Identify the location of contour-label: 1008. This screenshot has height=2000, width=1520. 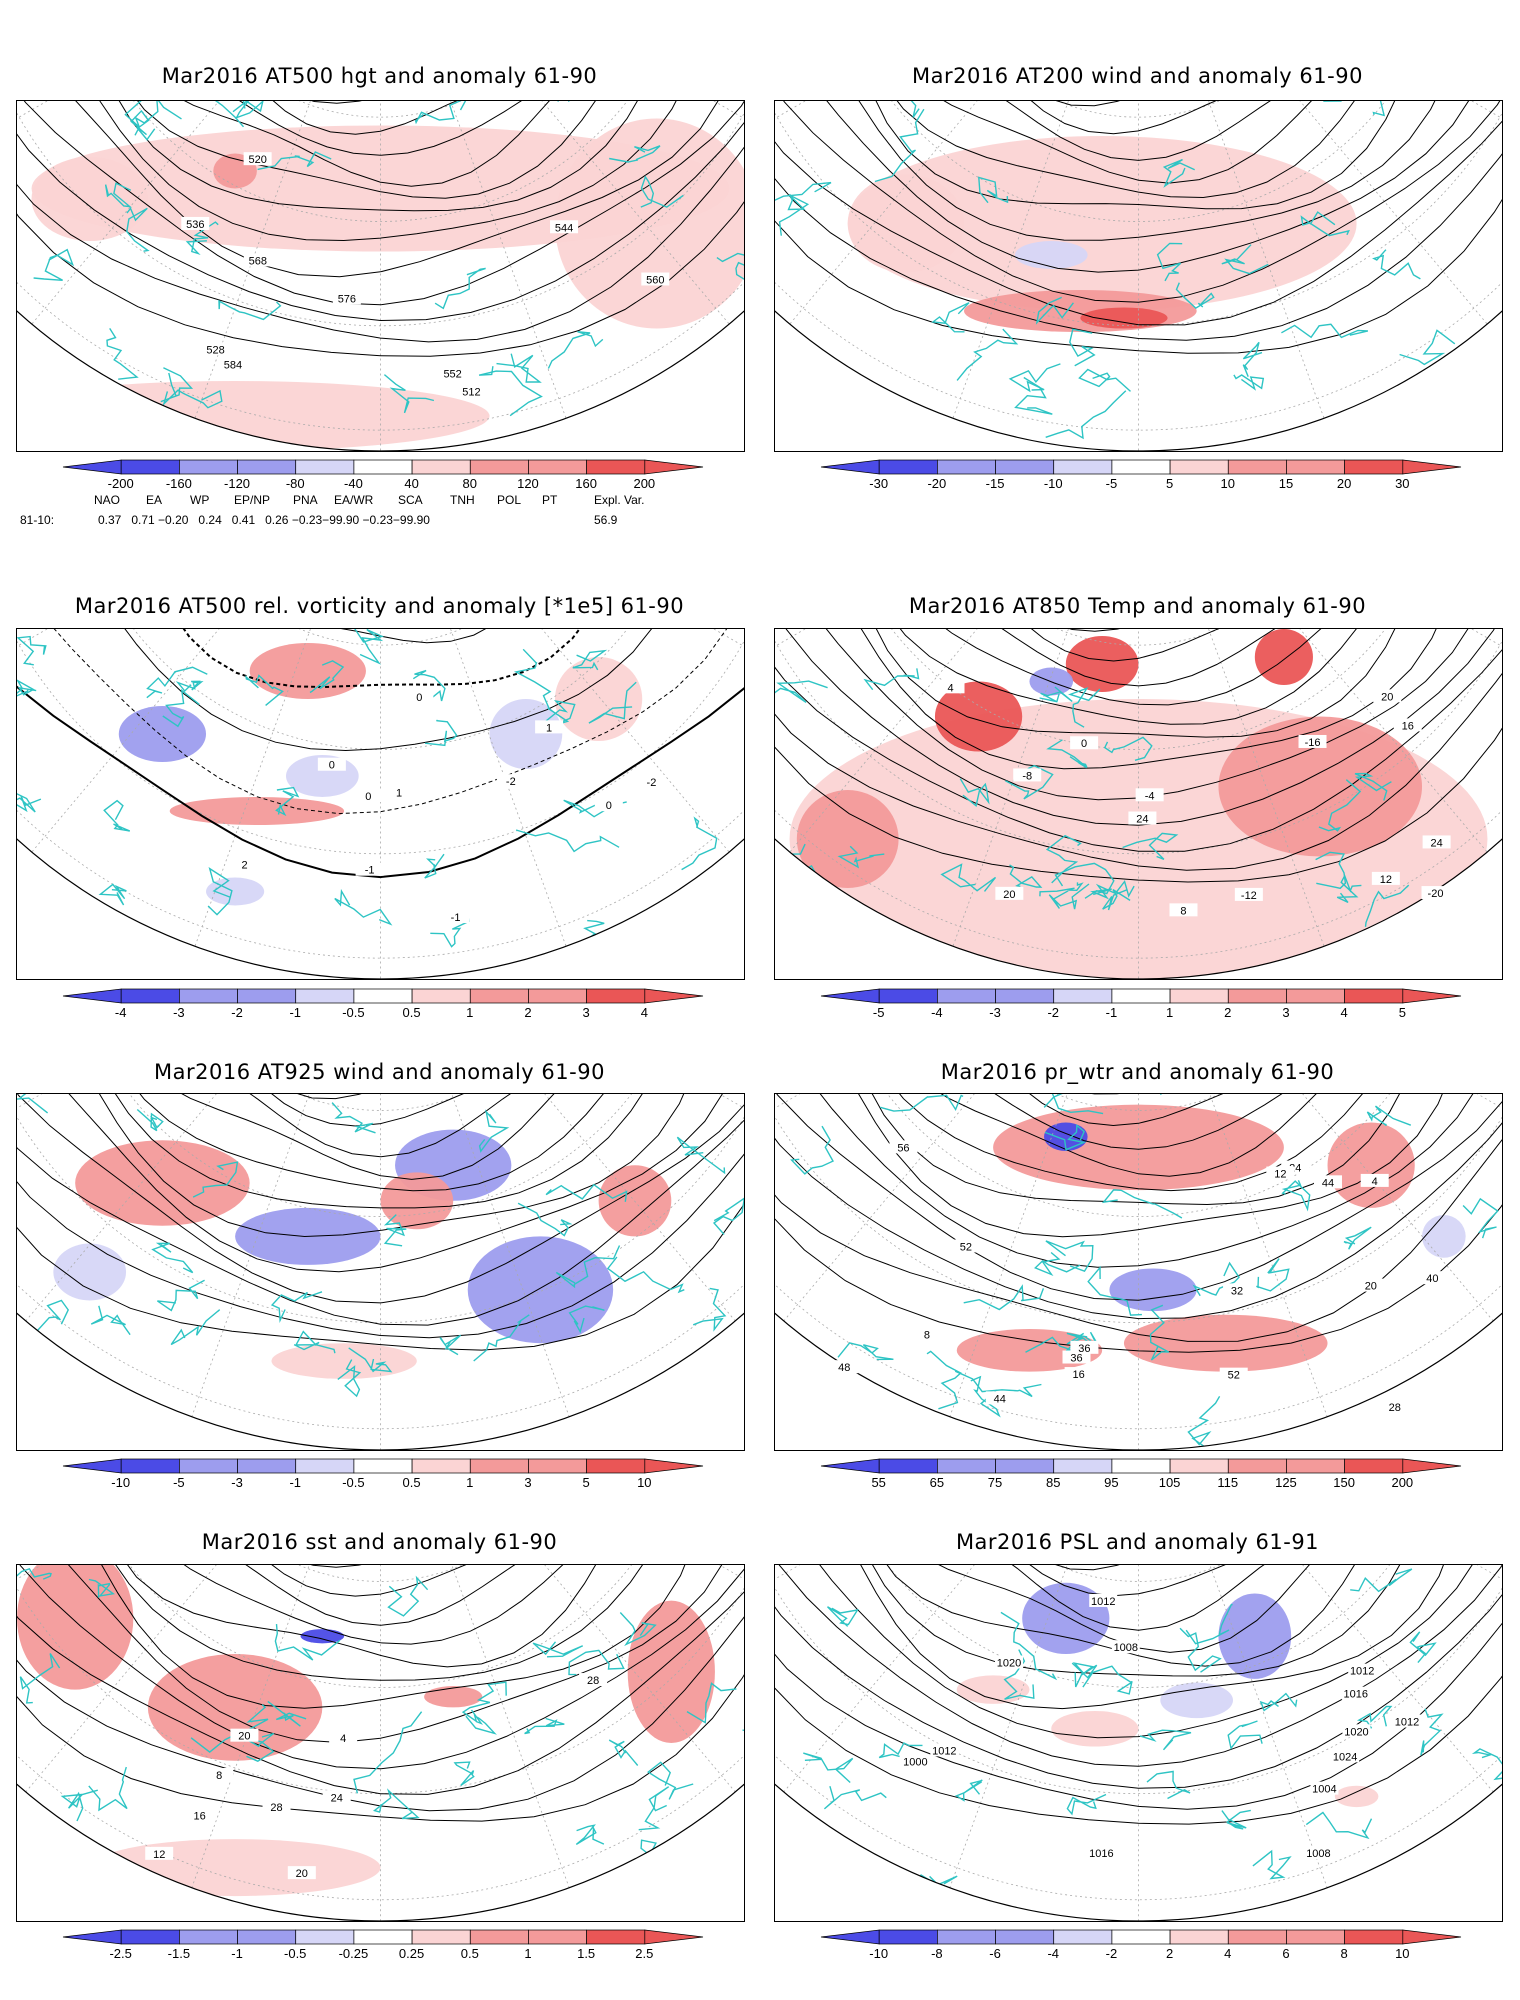
(1126, 1648).